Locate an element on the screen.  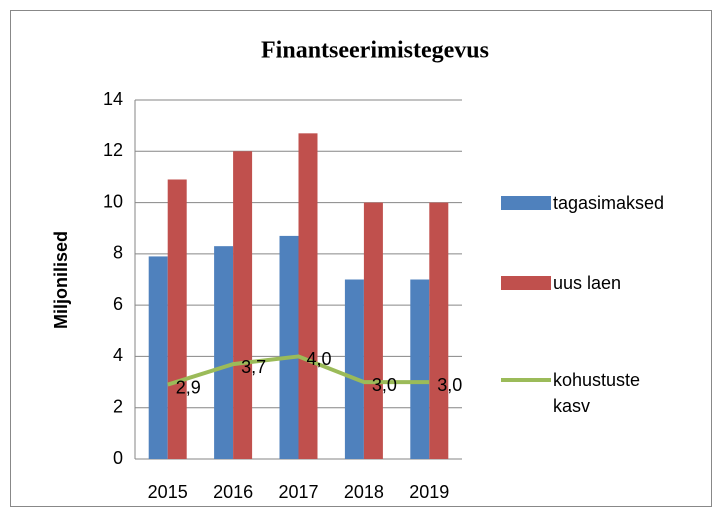
legend-label: tagasimaksed is located at coordinates (609, 203).